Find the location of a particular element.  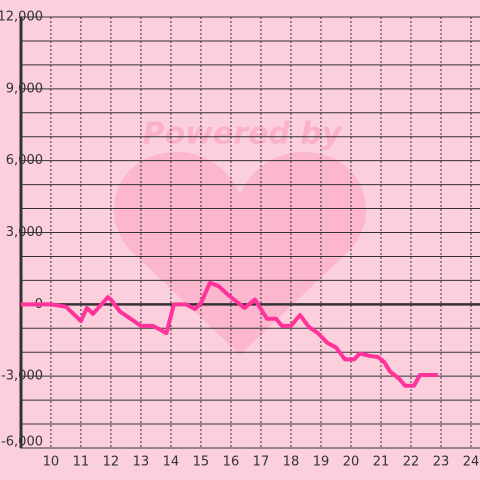

y-tick-label: 6,000 is located at coordinates (24, 160).